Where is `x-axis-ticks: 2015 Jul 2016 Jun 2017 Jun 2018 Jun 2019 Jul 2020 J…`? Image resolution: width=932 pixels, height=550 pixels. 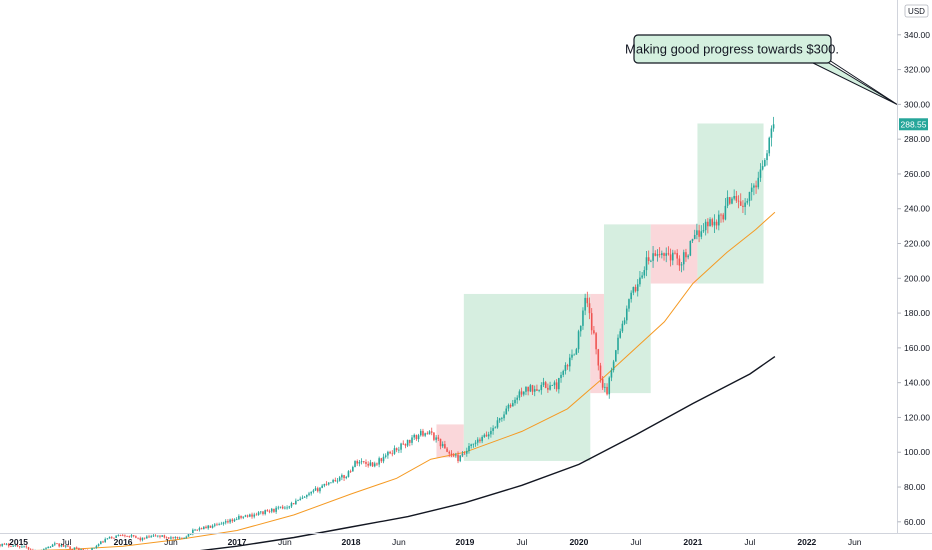
x-axis-ticks: 2015 Jul 2016 Jun 2017 Jun 2018 Jun 2019 Jul 2020 J… is located at coordinates (435, 542).